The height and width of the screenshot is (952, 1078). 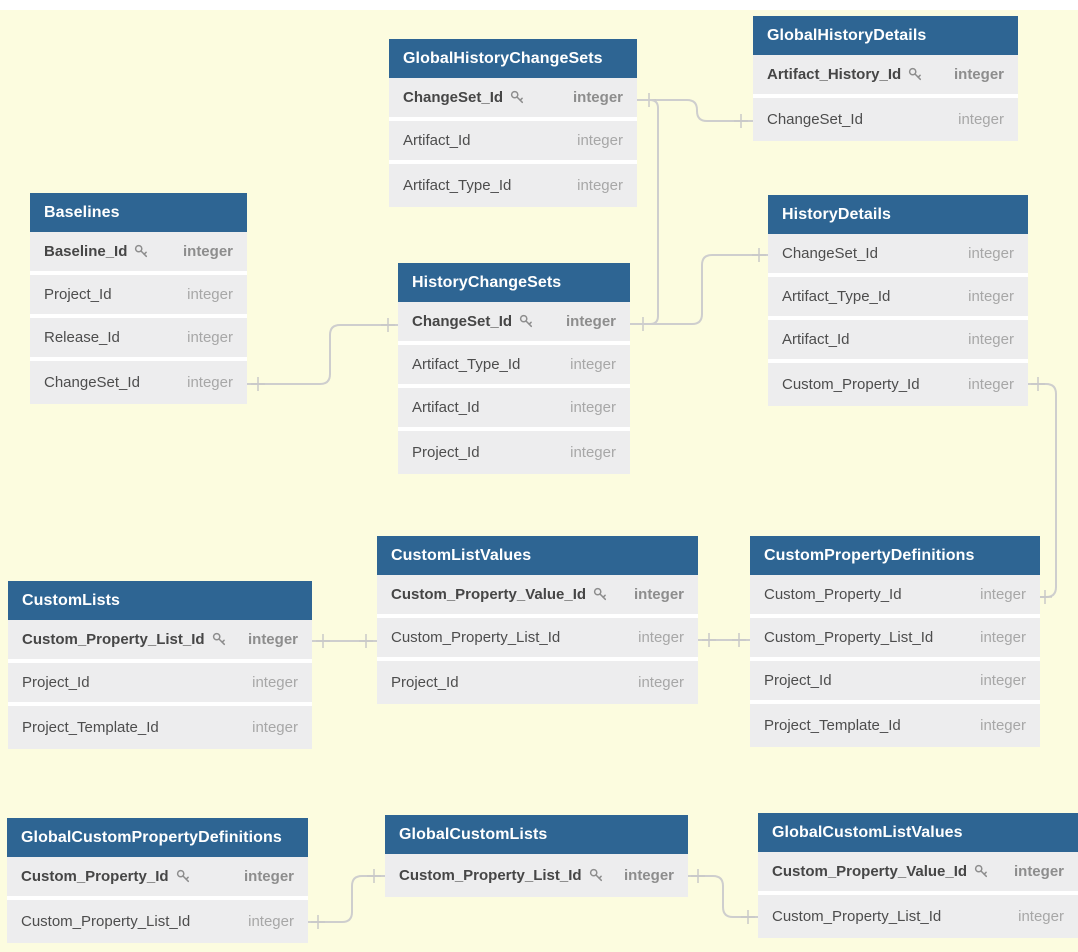 I want to click on table-row: Baseline_Id integer, so click(x=138, y=253).